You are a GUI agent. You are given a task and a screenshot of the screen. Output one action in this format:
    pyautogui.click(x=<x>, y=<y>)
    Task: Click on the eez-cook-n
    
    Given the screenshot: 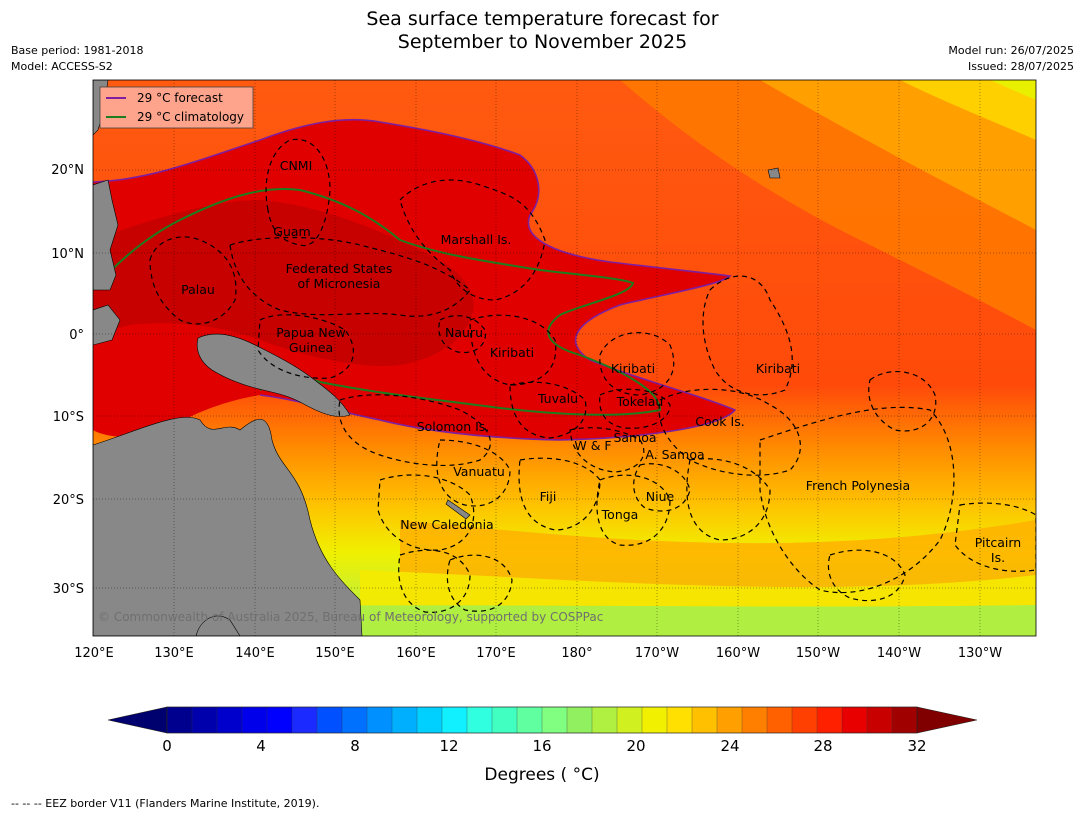 What is the action you would take?
    pyautogui.click(x=729, y=432)
    